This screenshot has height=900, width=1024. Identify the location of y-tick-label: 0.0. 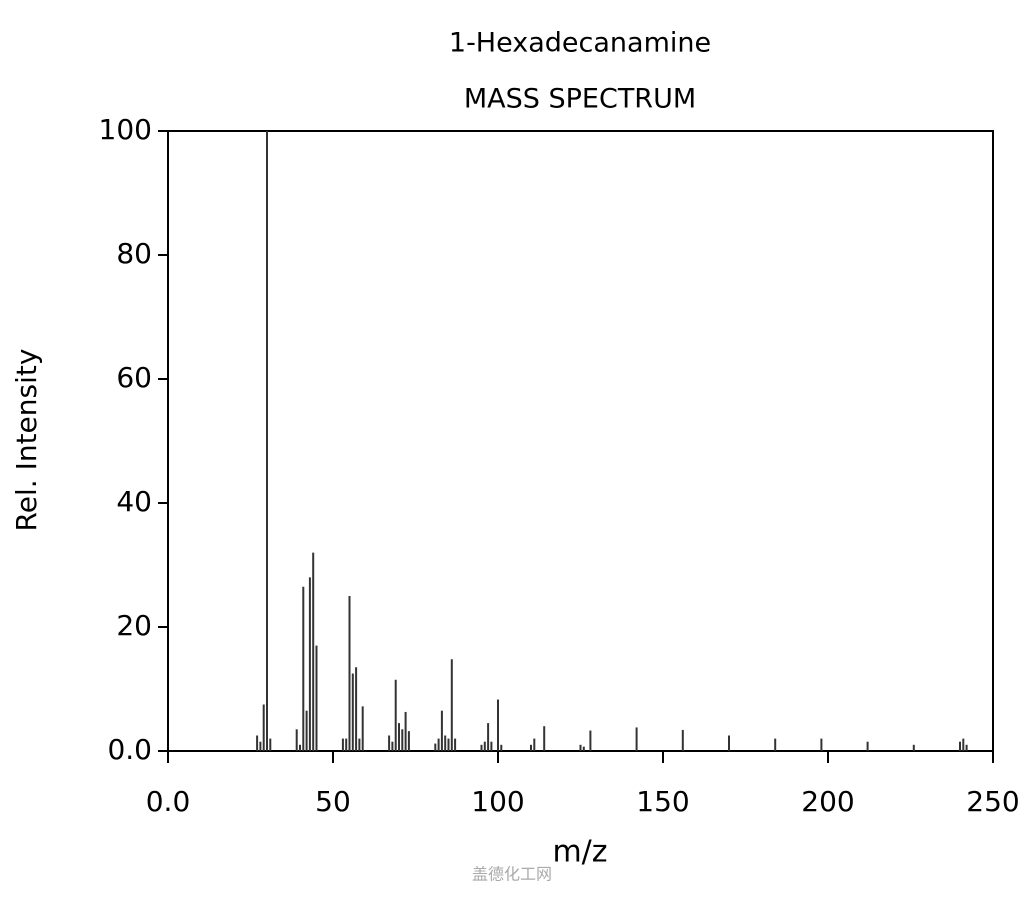
(129, 749).